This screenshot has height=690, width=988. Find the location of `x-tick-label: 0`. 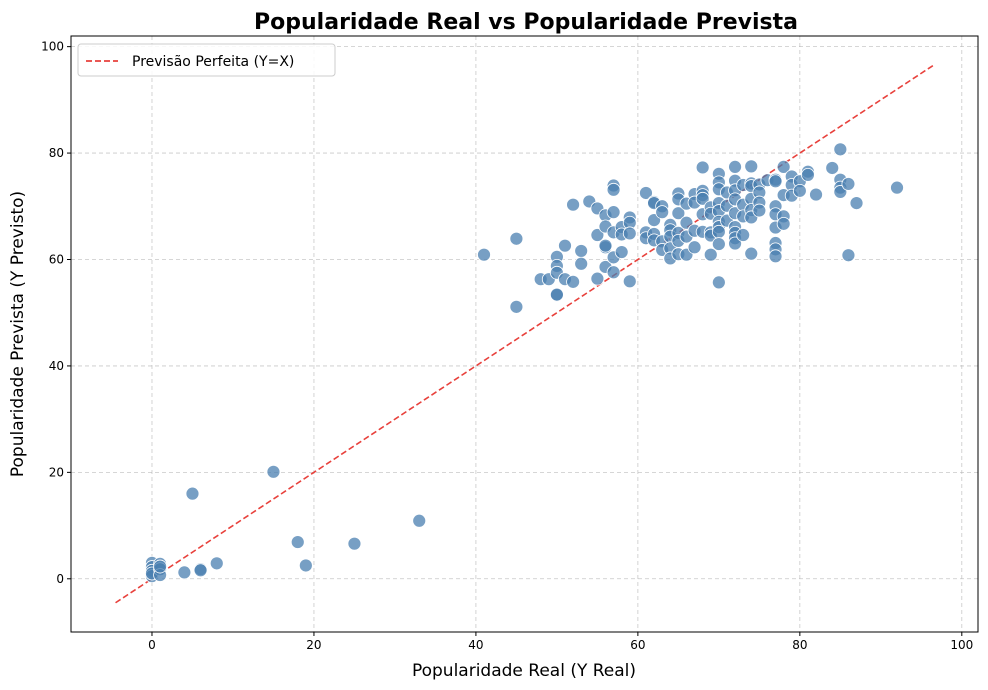

x-tick-label: 0 is located at coordinates (152, 645).